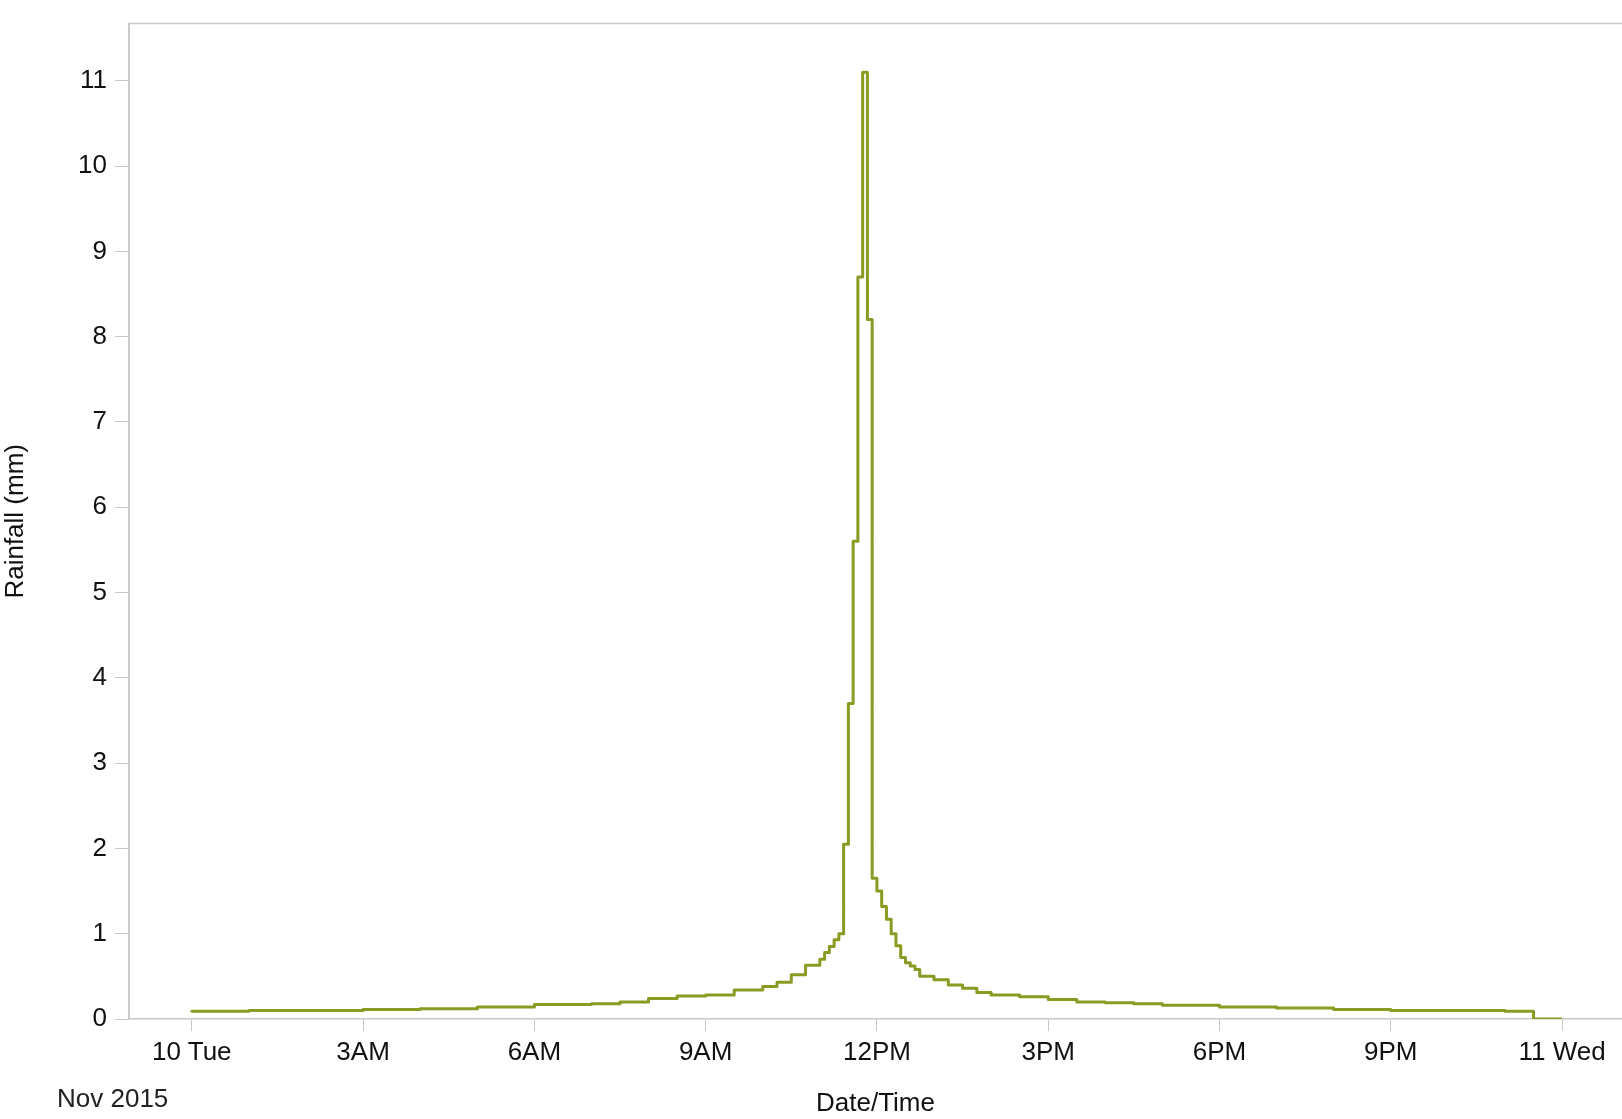  I want to click on y-tick-label: 4, so click(99, 675).